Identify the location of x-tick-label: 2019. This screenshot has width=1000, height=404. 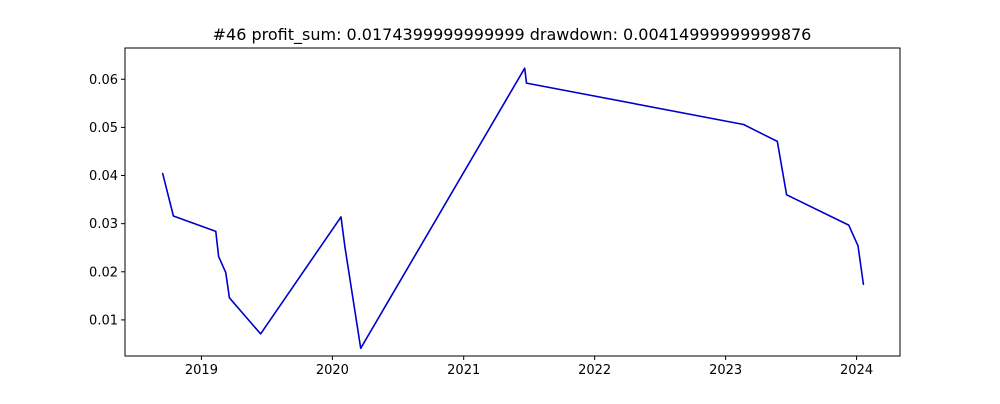
(201, 370).